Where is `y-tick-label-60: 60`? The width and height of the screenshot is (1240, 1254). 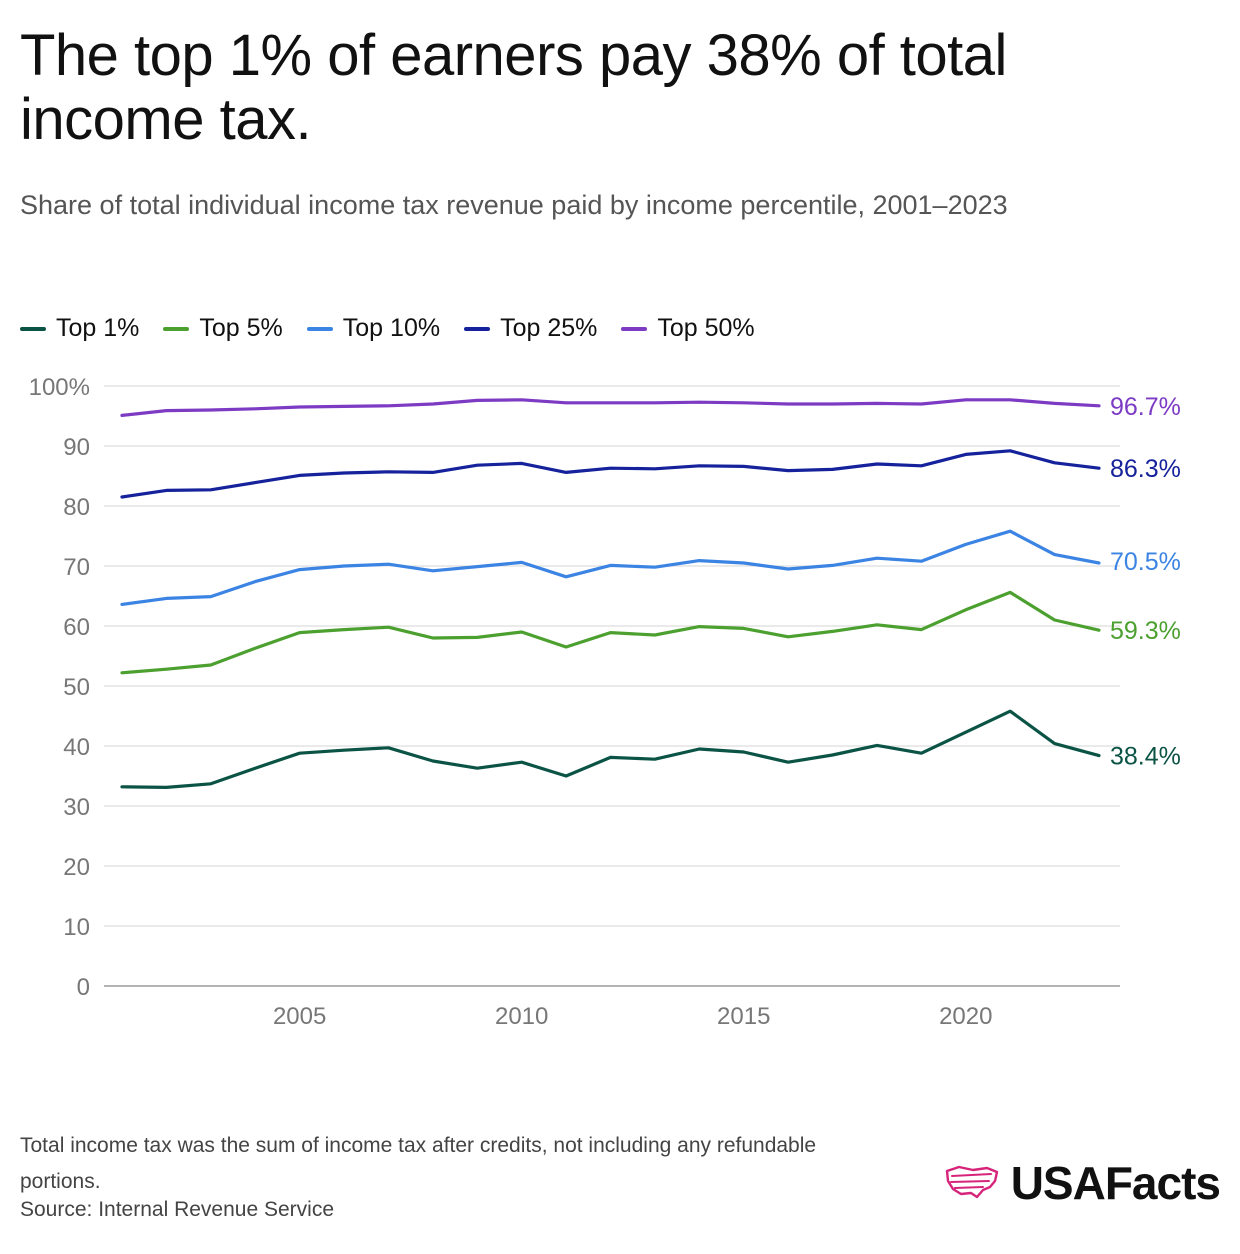 y-tick-label-60: 60 is located at coordinates (76, 627).